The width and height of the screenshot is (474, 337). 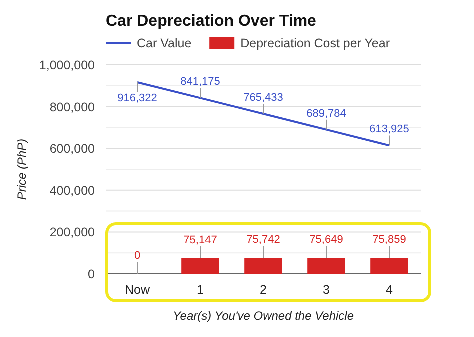 What do you see at coordinates (327, 240) in the screenshot?
I see `data-label: 75,649` at bounding box center [327, 240].